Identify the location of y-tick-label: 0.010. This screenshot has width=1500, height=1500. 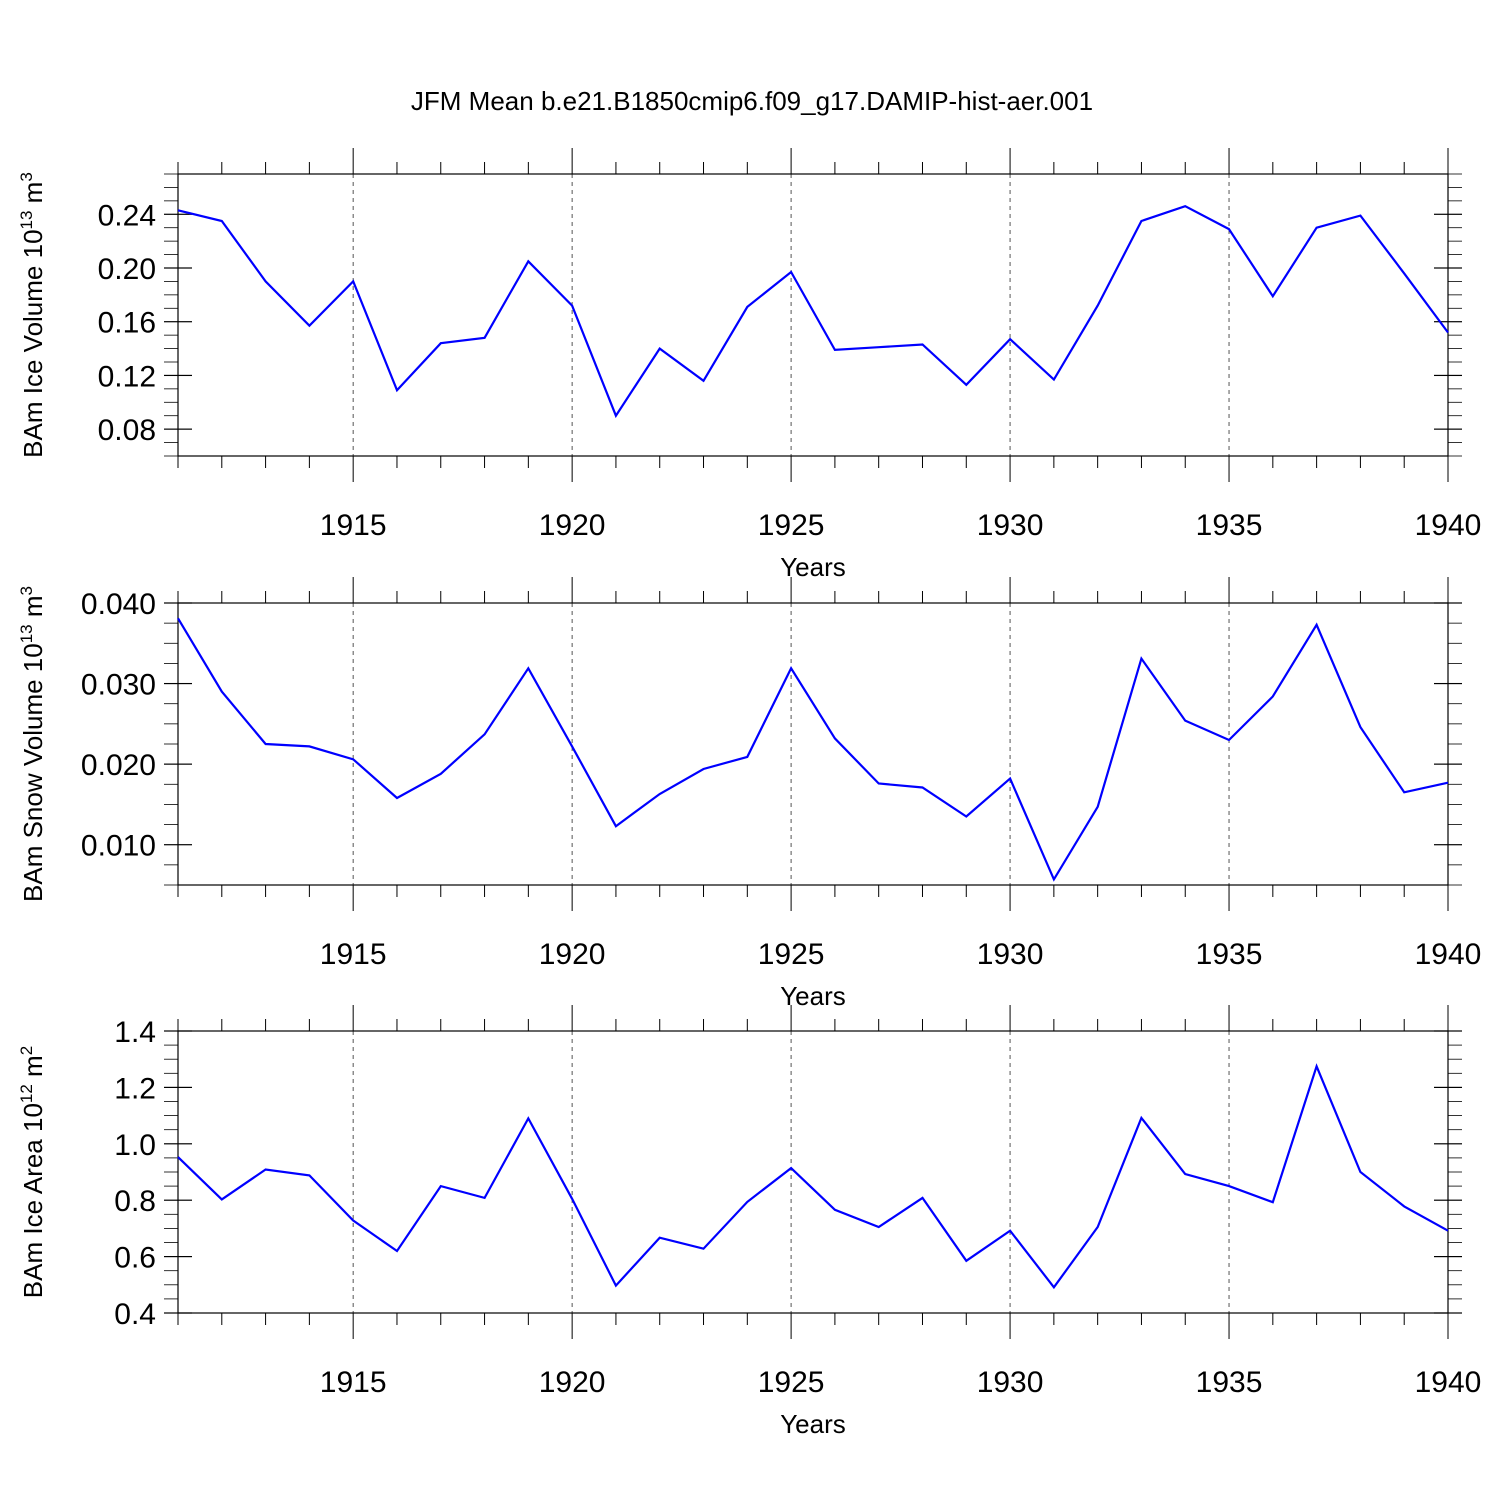
(118, 846).